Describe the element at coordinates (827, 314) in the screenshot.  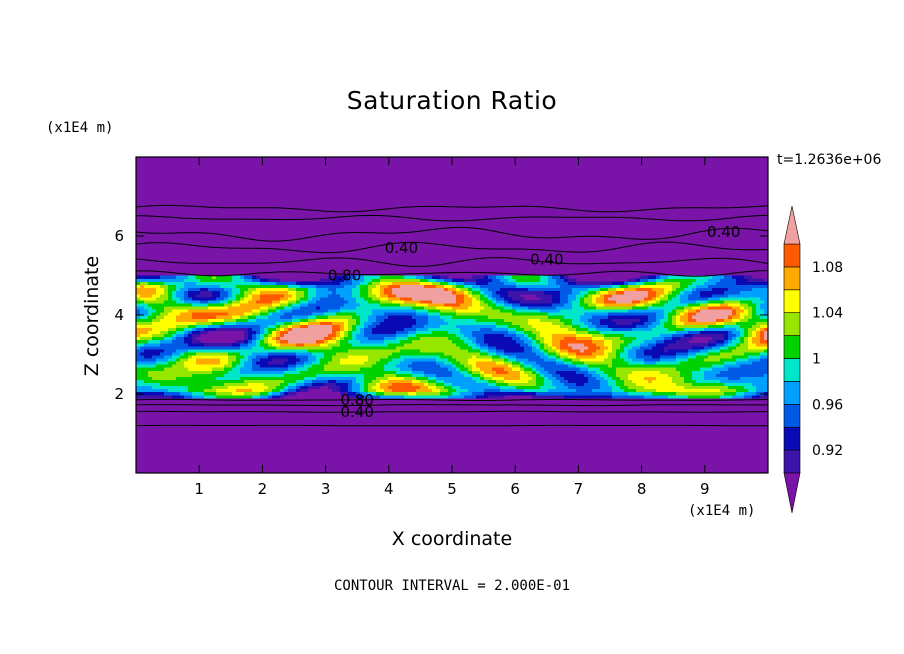
I see `colorbar-tick-label: 1.04` at that location.